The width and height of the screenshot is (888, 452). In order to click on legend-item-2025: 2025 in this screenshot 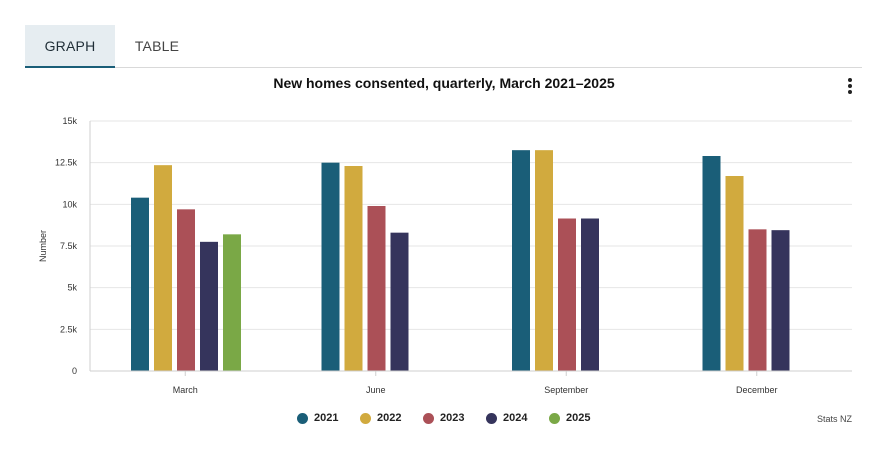, I will do `click(569, 418)`.